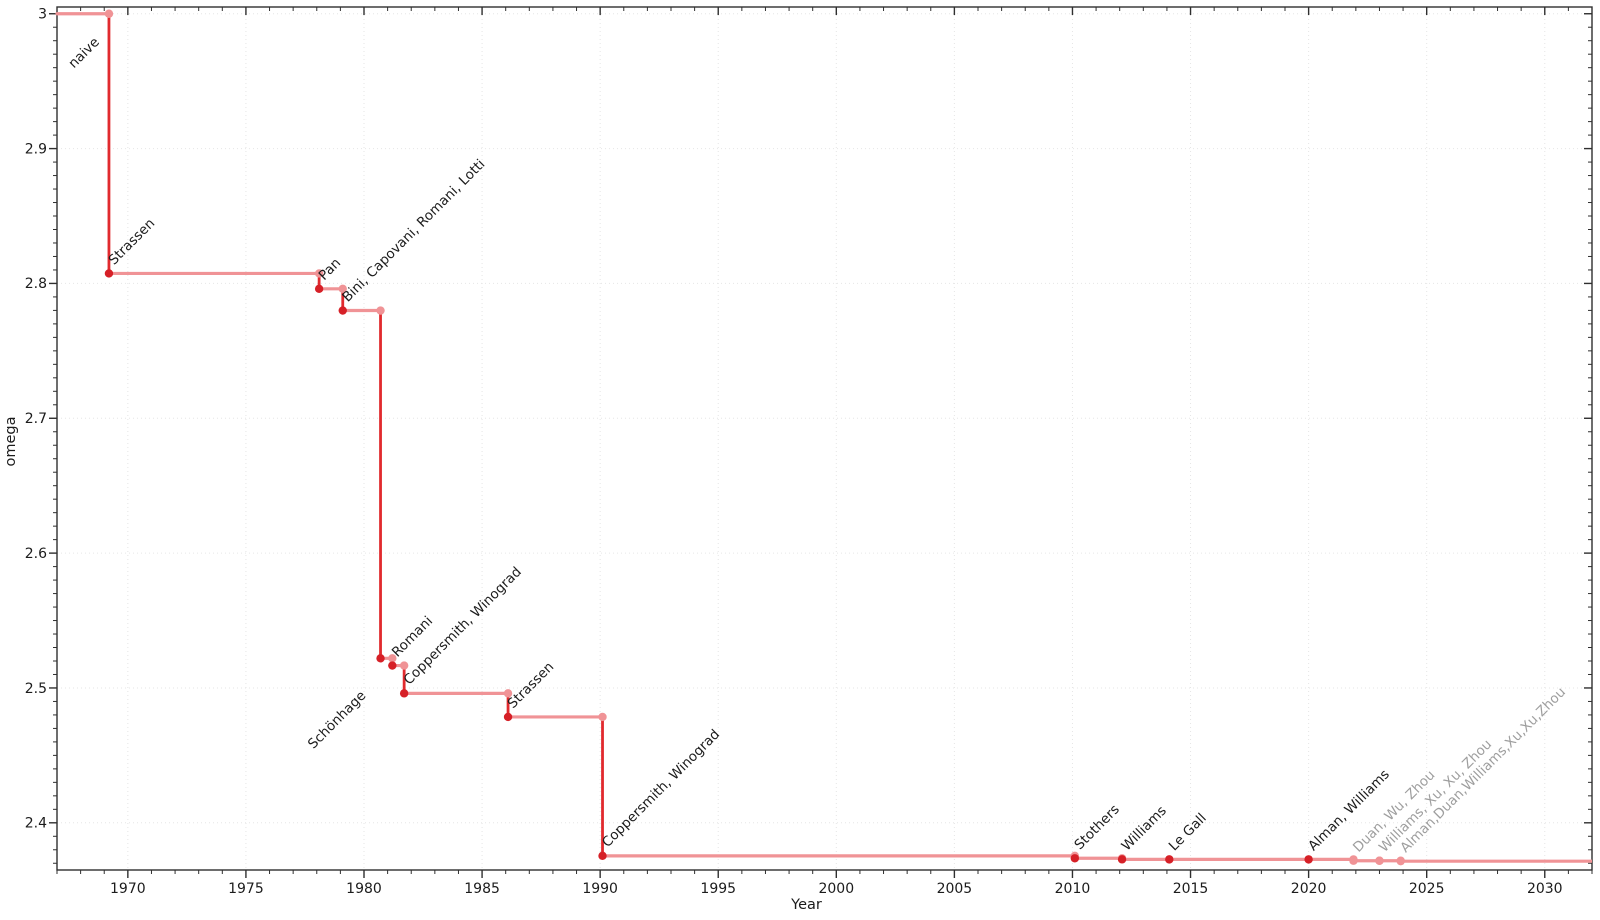 This screenshot has height=920, width=1600. What do you see at coordinates (806, 905) in the screenshot?
I see `x-axis-title: Year` at bounding box center [806, 905].